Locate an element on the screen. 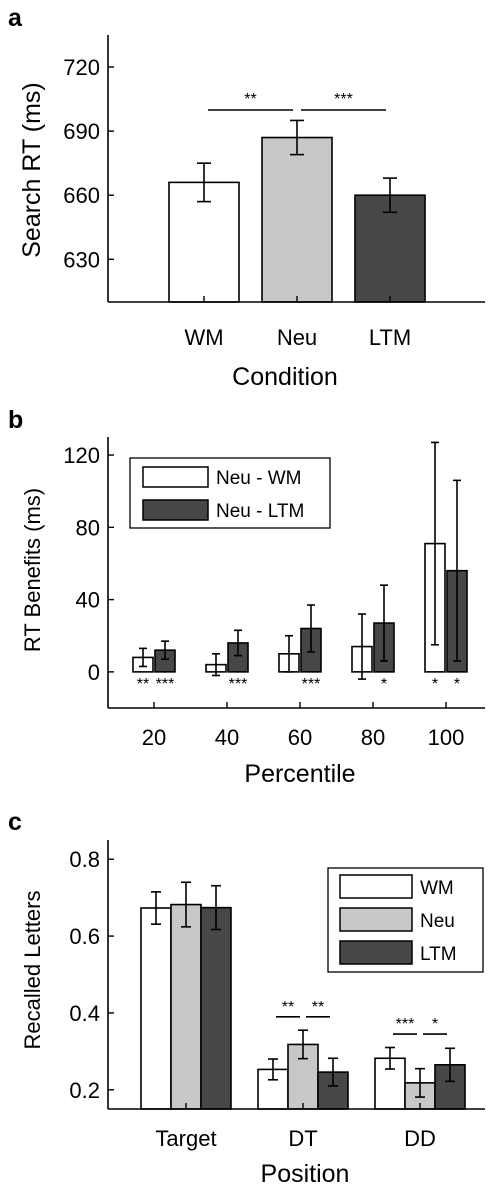 Image resolution: width=497 pixels, height=1193 pixels. y-tick-label: 630 is located at coordinates (81, 259).